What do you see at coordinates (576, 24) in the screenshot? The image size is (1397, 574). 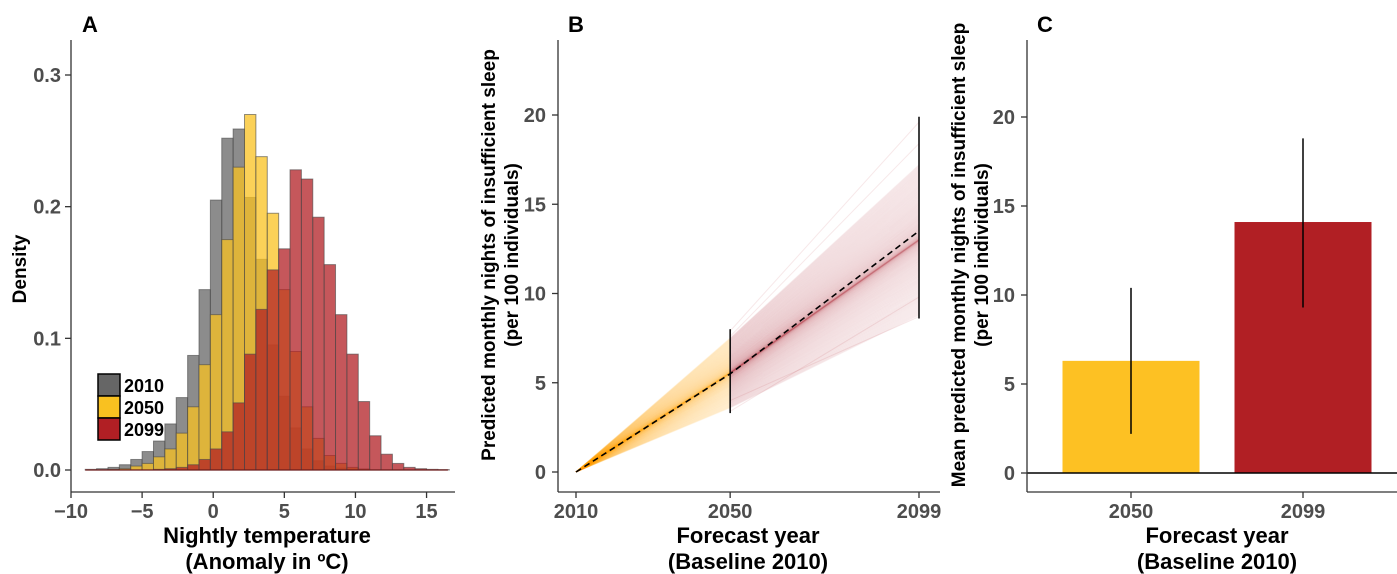 I see `panel-label-b: B` at bounding box center [576, 24].